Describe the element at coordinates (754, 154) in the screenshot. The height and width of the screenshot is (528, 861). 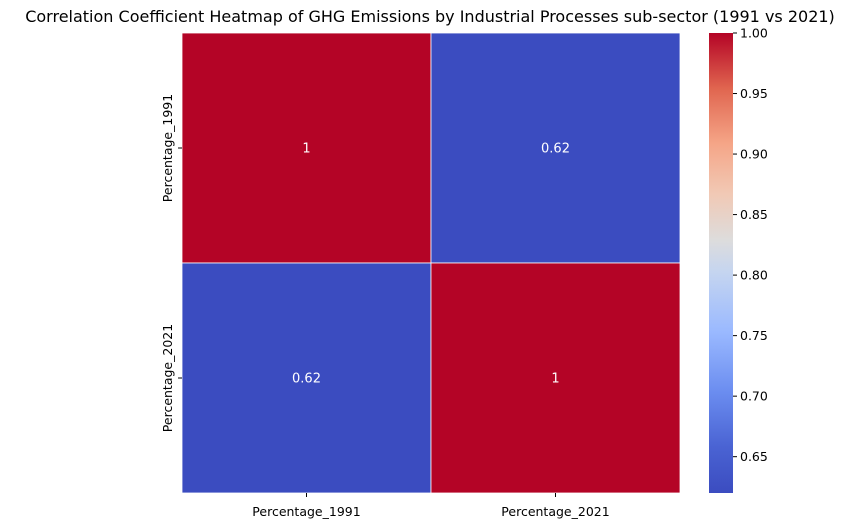
I see `colorbar-tick-label: 0.90` at that location.